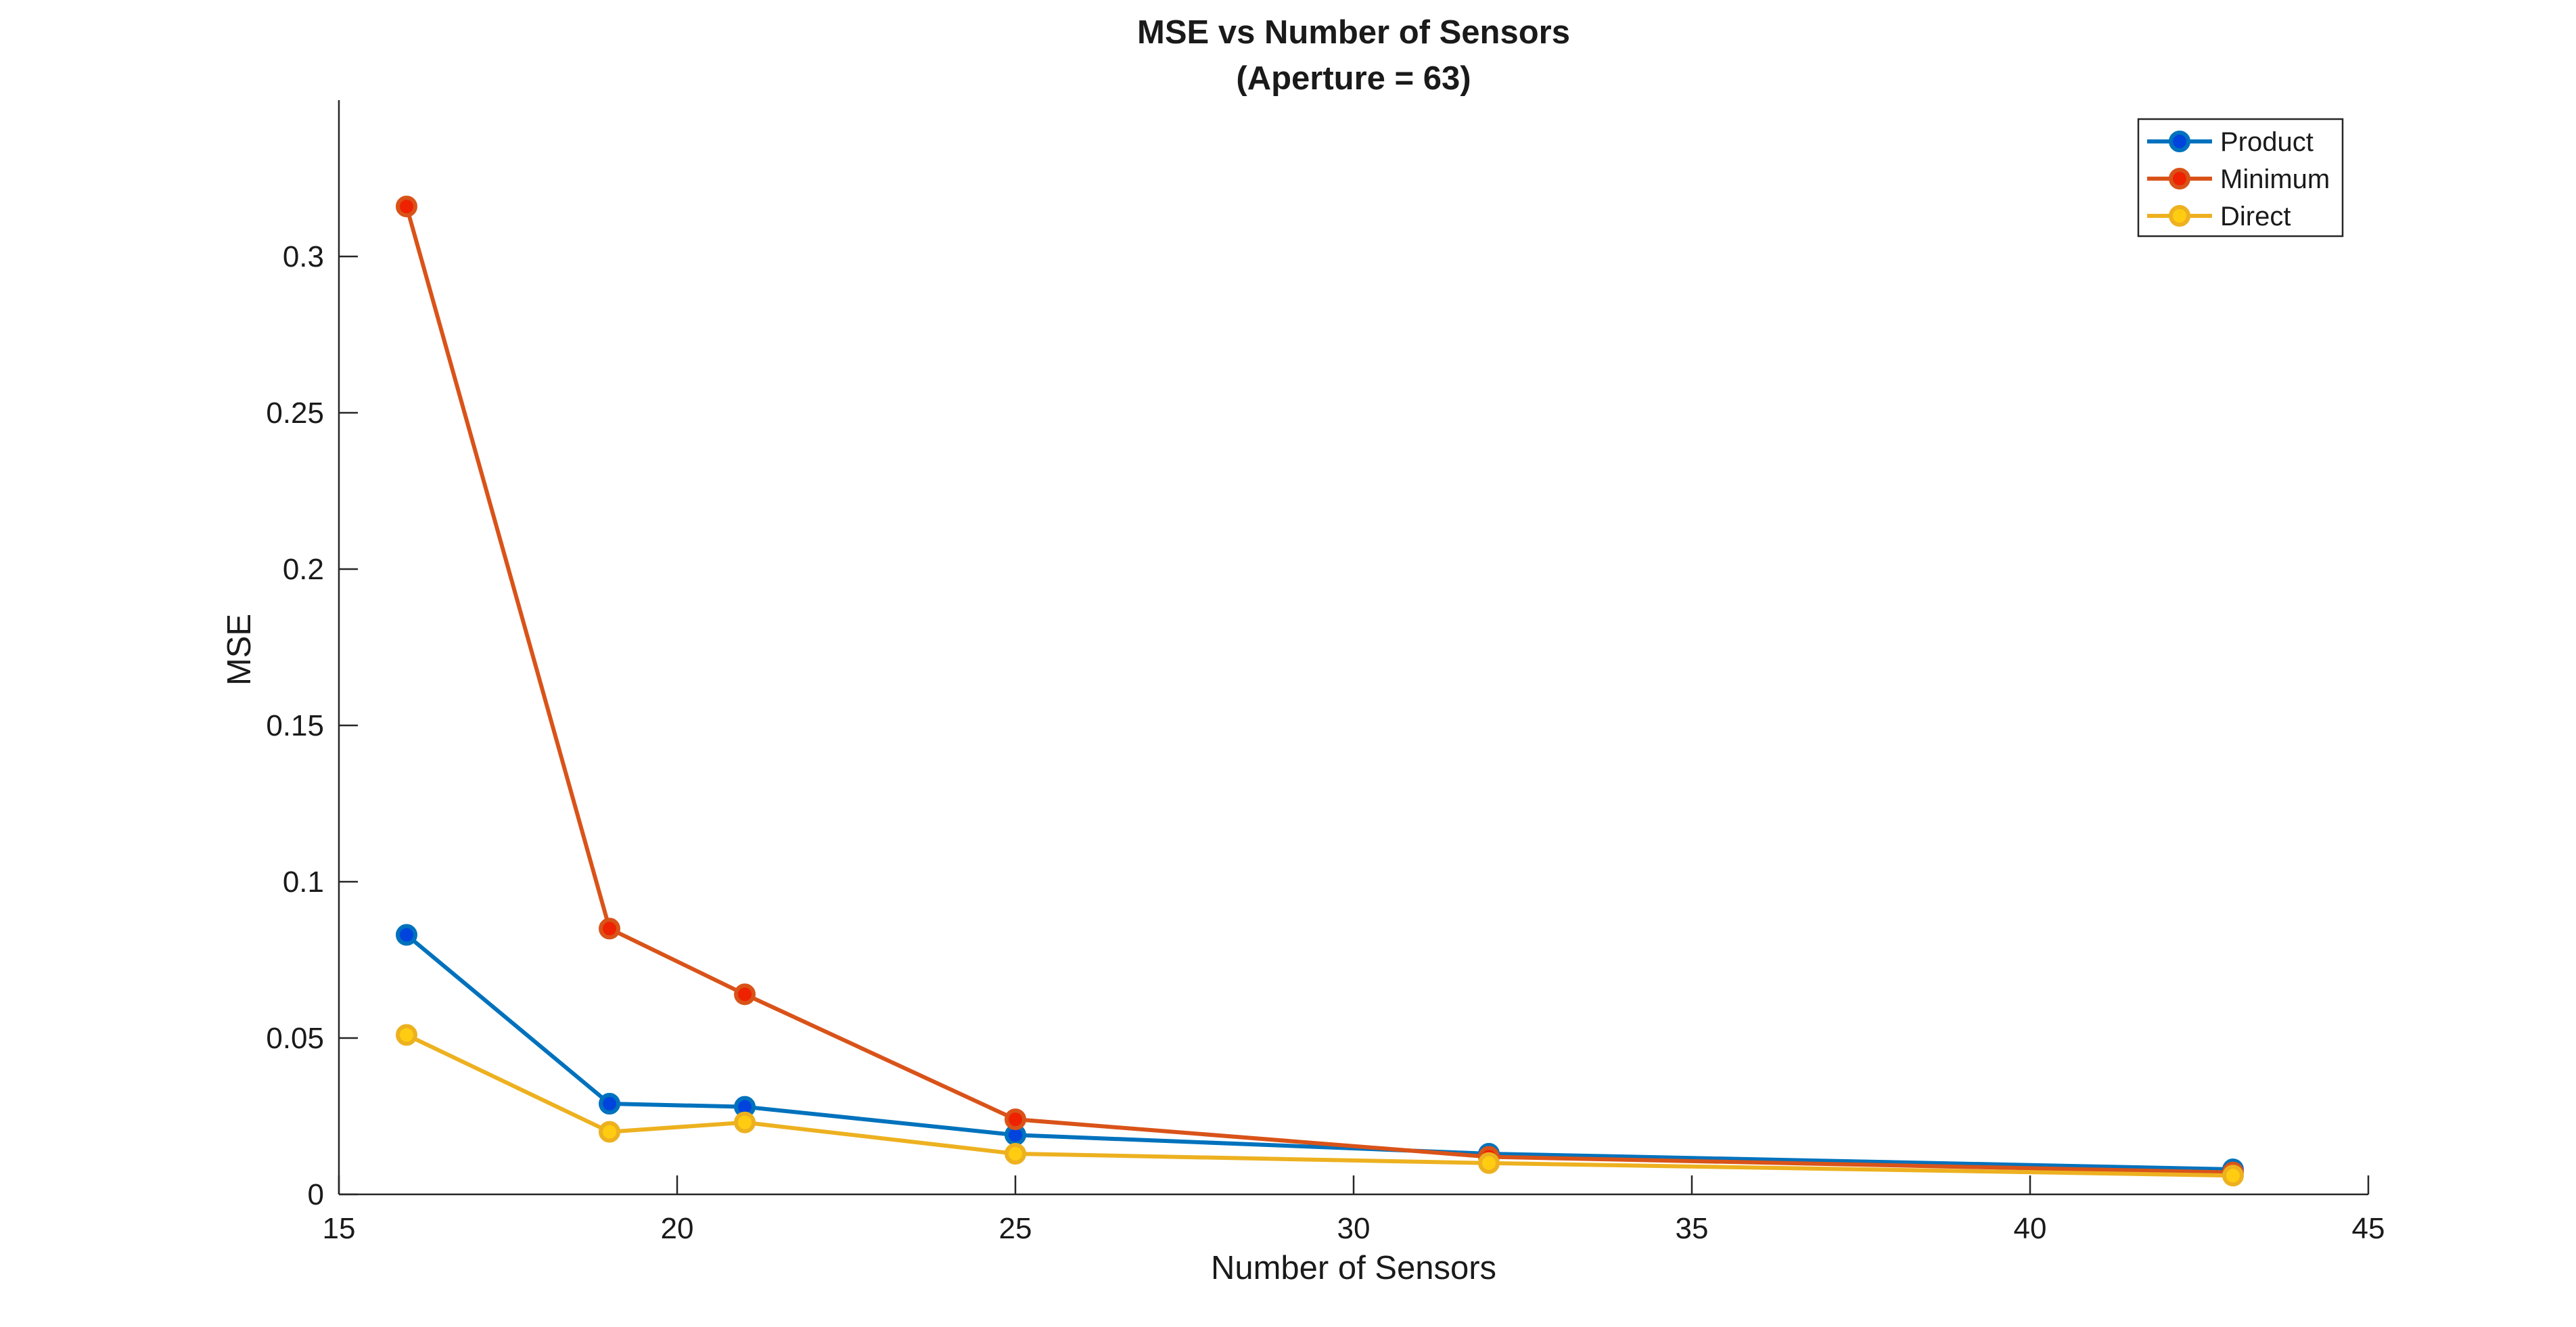 Image resolution: width=2576 pixels, height=1327 pixels. What do you see at coordinates (316, 1194) in the screenshot?
I see `y-tick-label: 0` at bounding box center [316, 1194].